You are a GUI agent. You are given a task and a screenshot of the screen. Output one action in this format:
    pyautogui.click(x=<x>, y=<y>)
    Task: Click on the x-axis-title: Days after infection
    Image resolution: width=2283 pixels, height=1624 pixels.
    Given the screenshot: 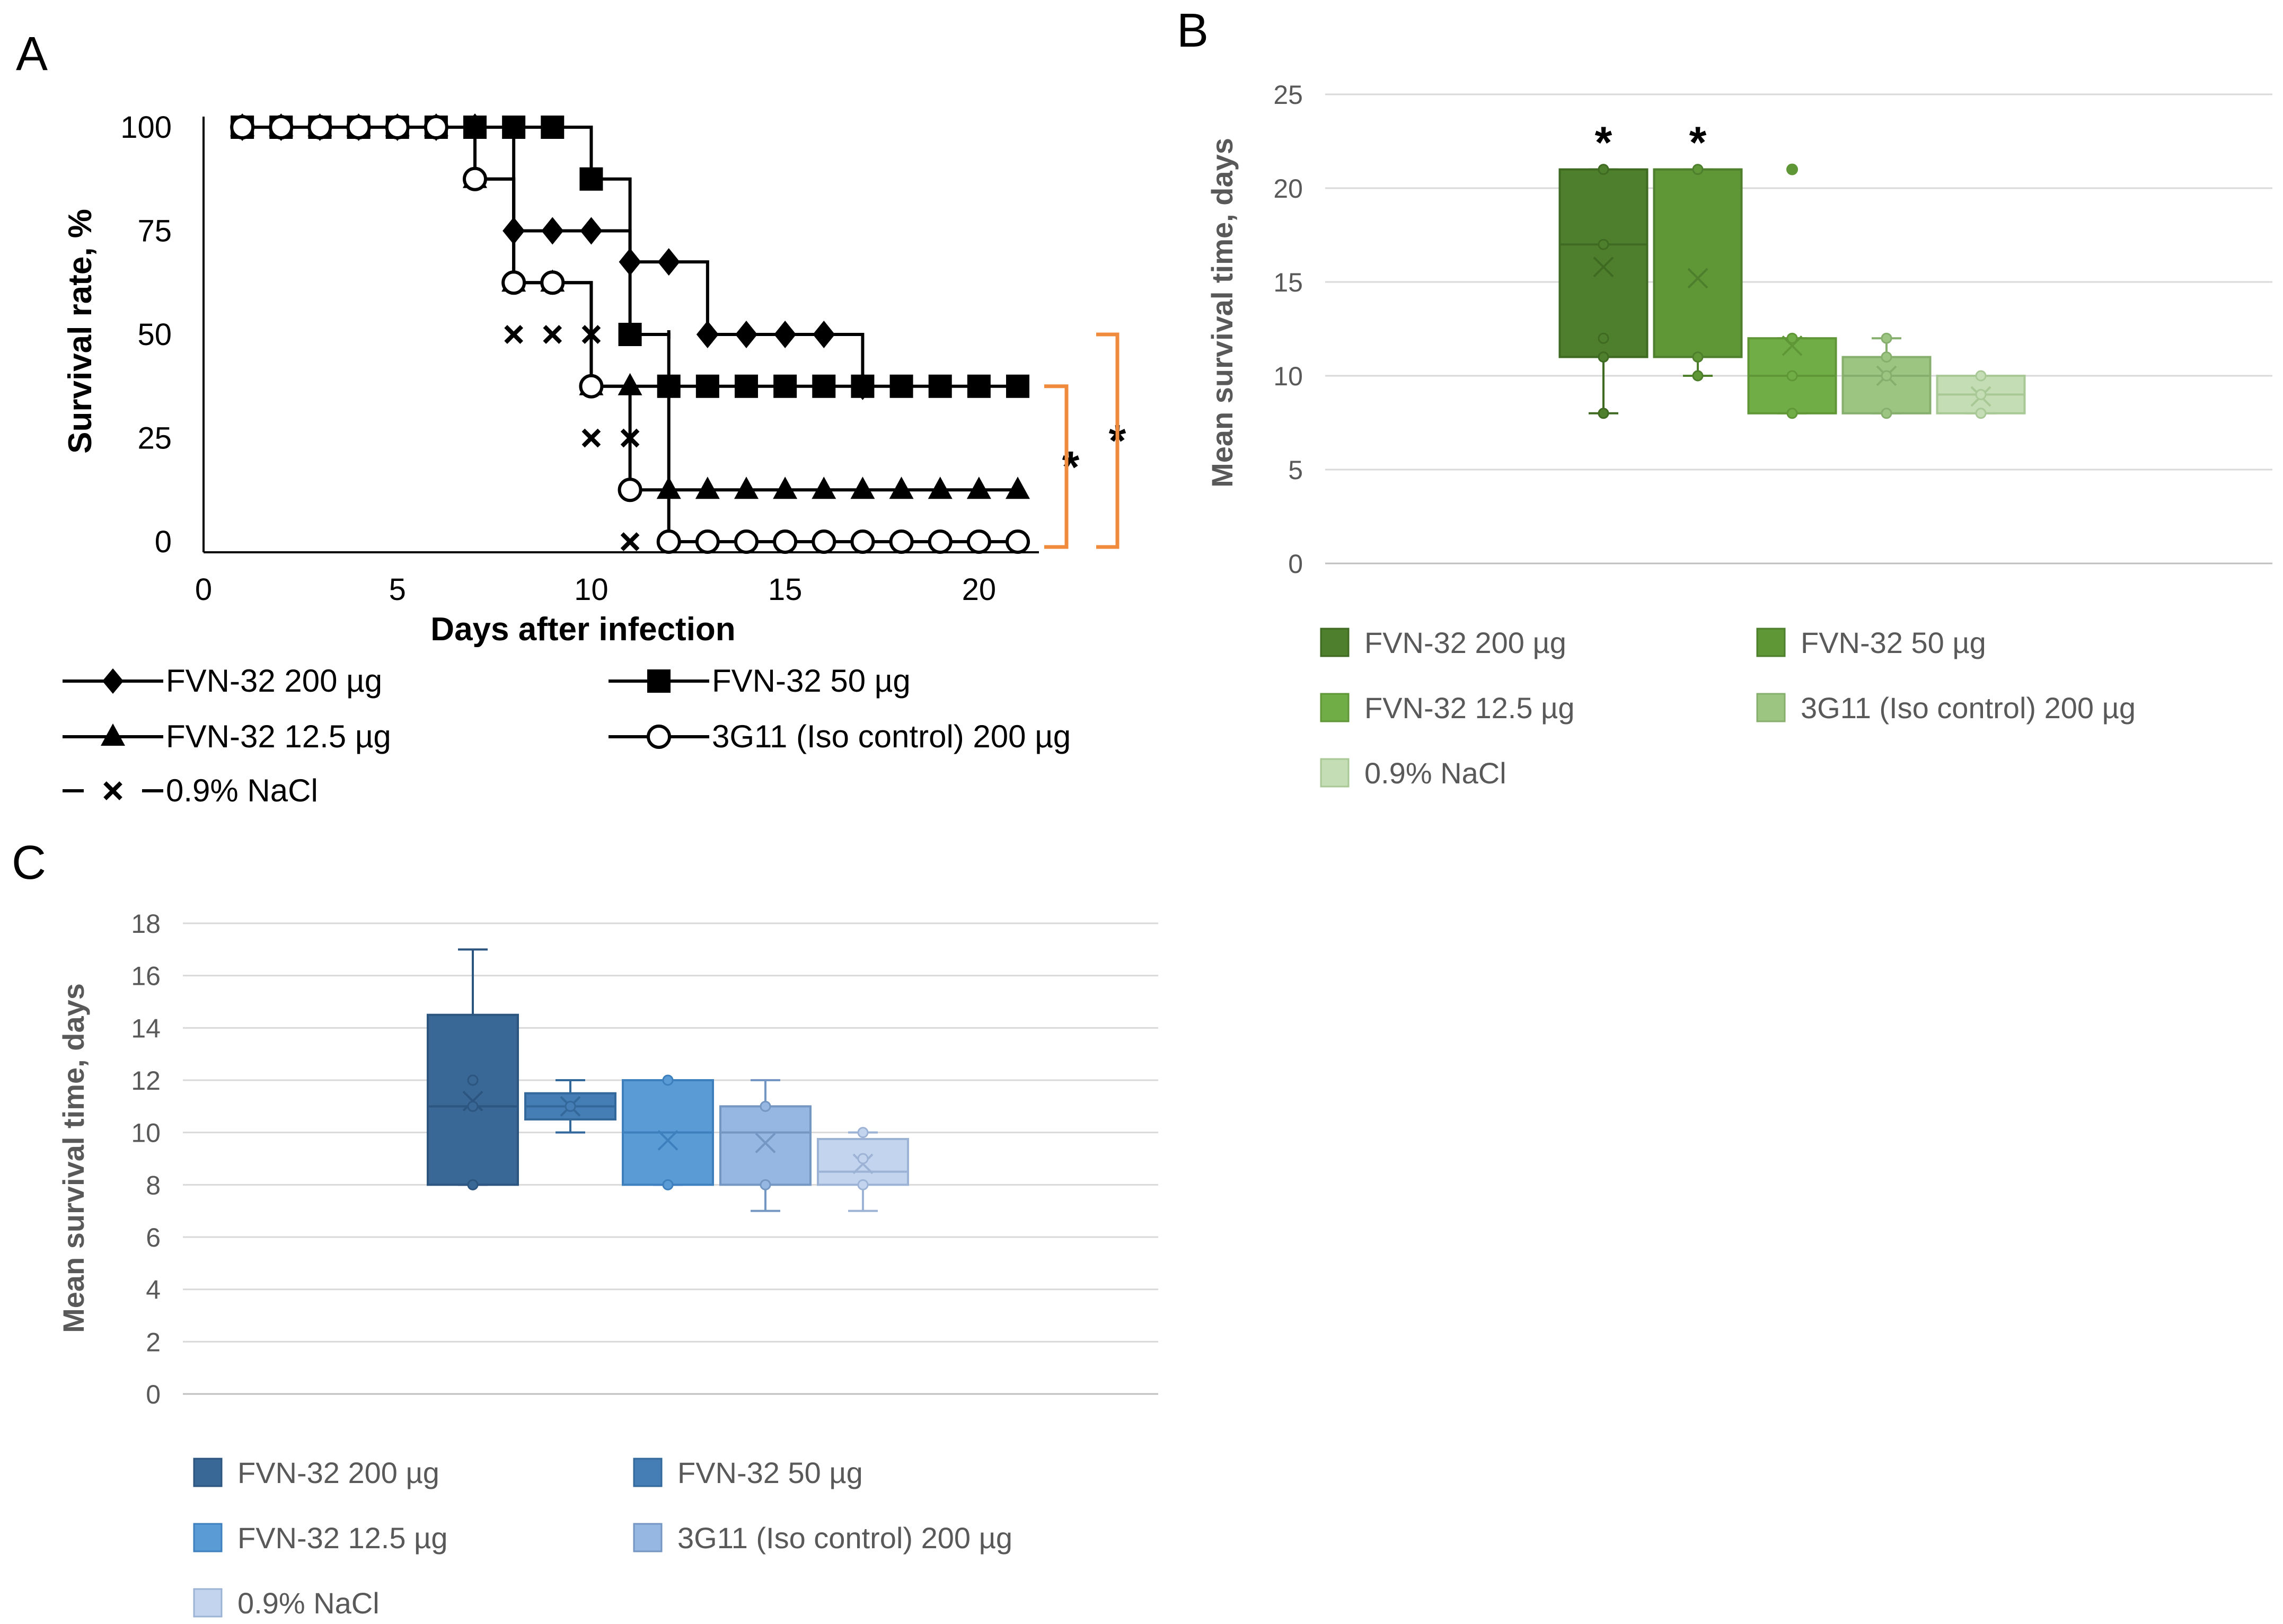 What is the action you would take?
    pyautogui.click(x=582, y=629)
    